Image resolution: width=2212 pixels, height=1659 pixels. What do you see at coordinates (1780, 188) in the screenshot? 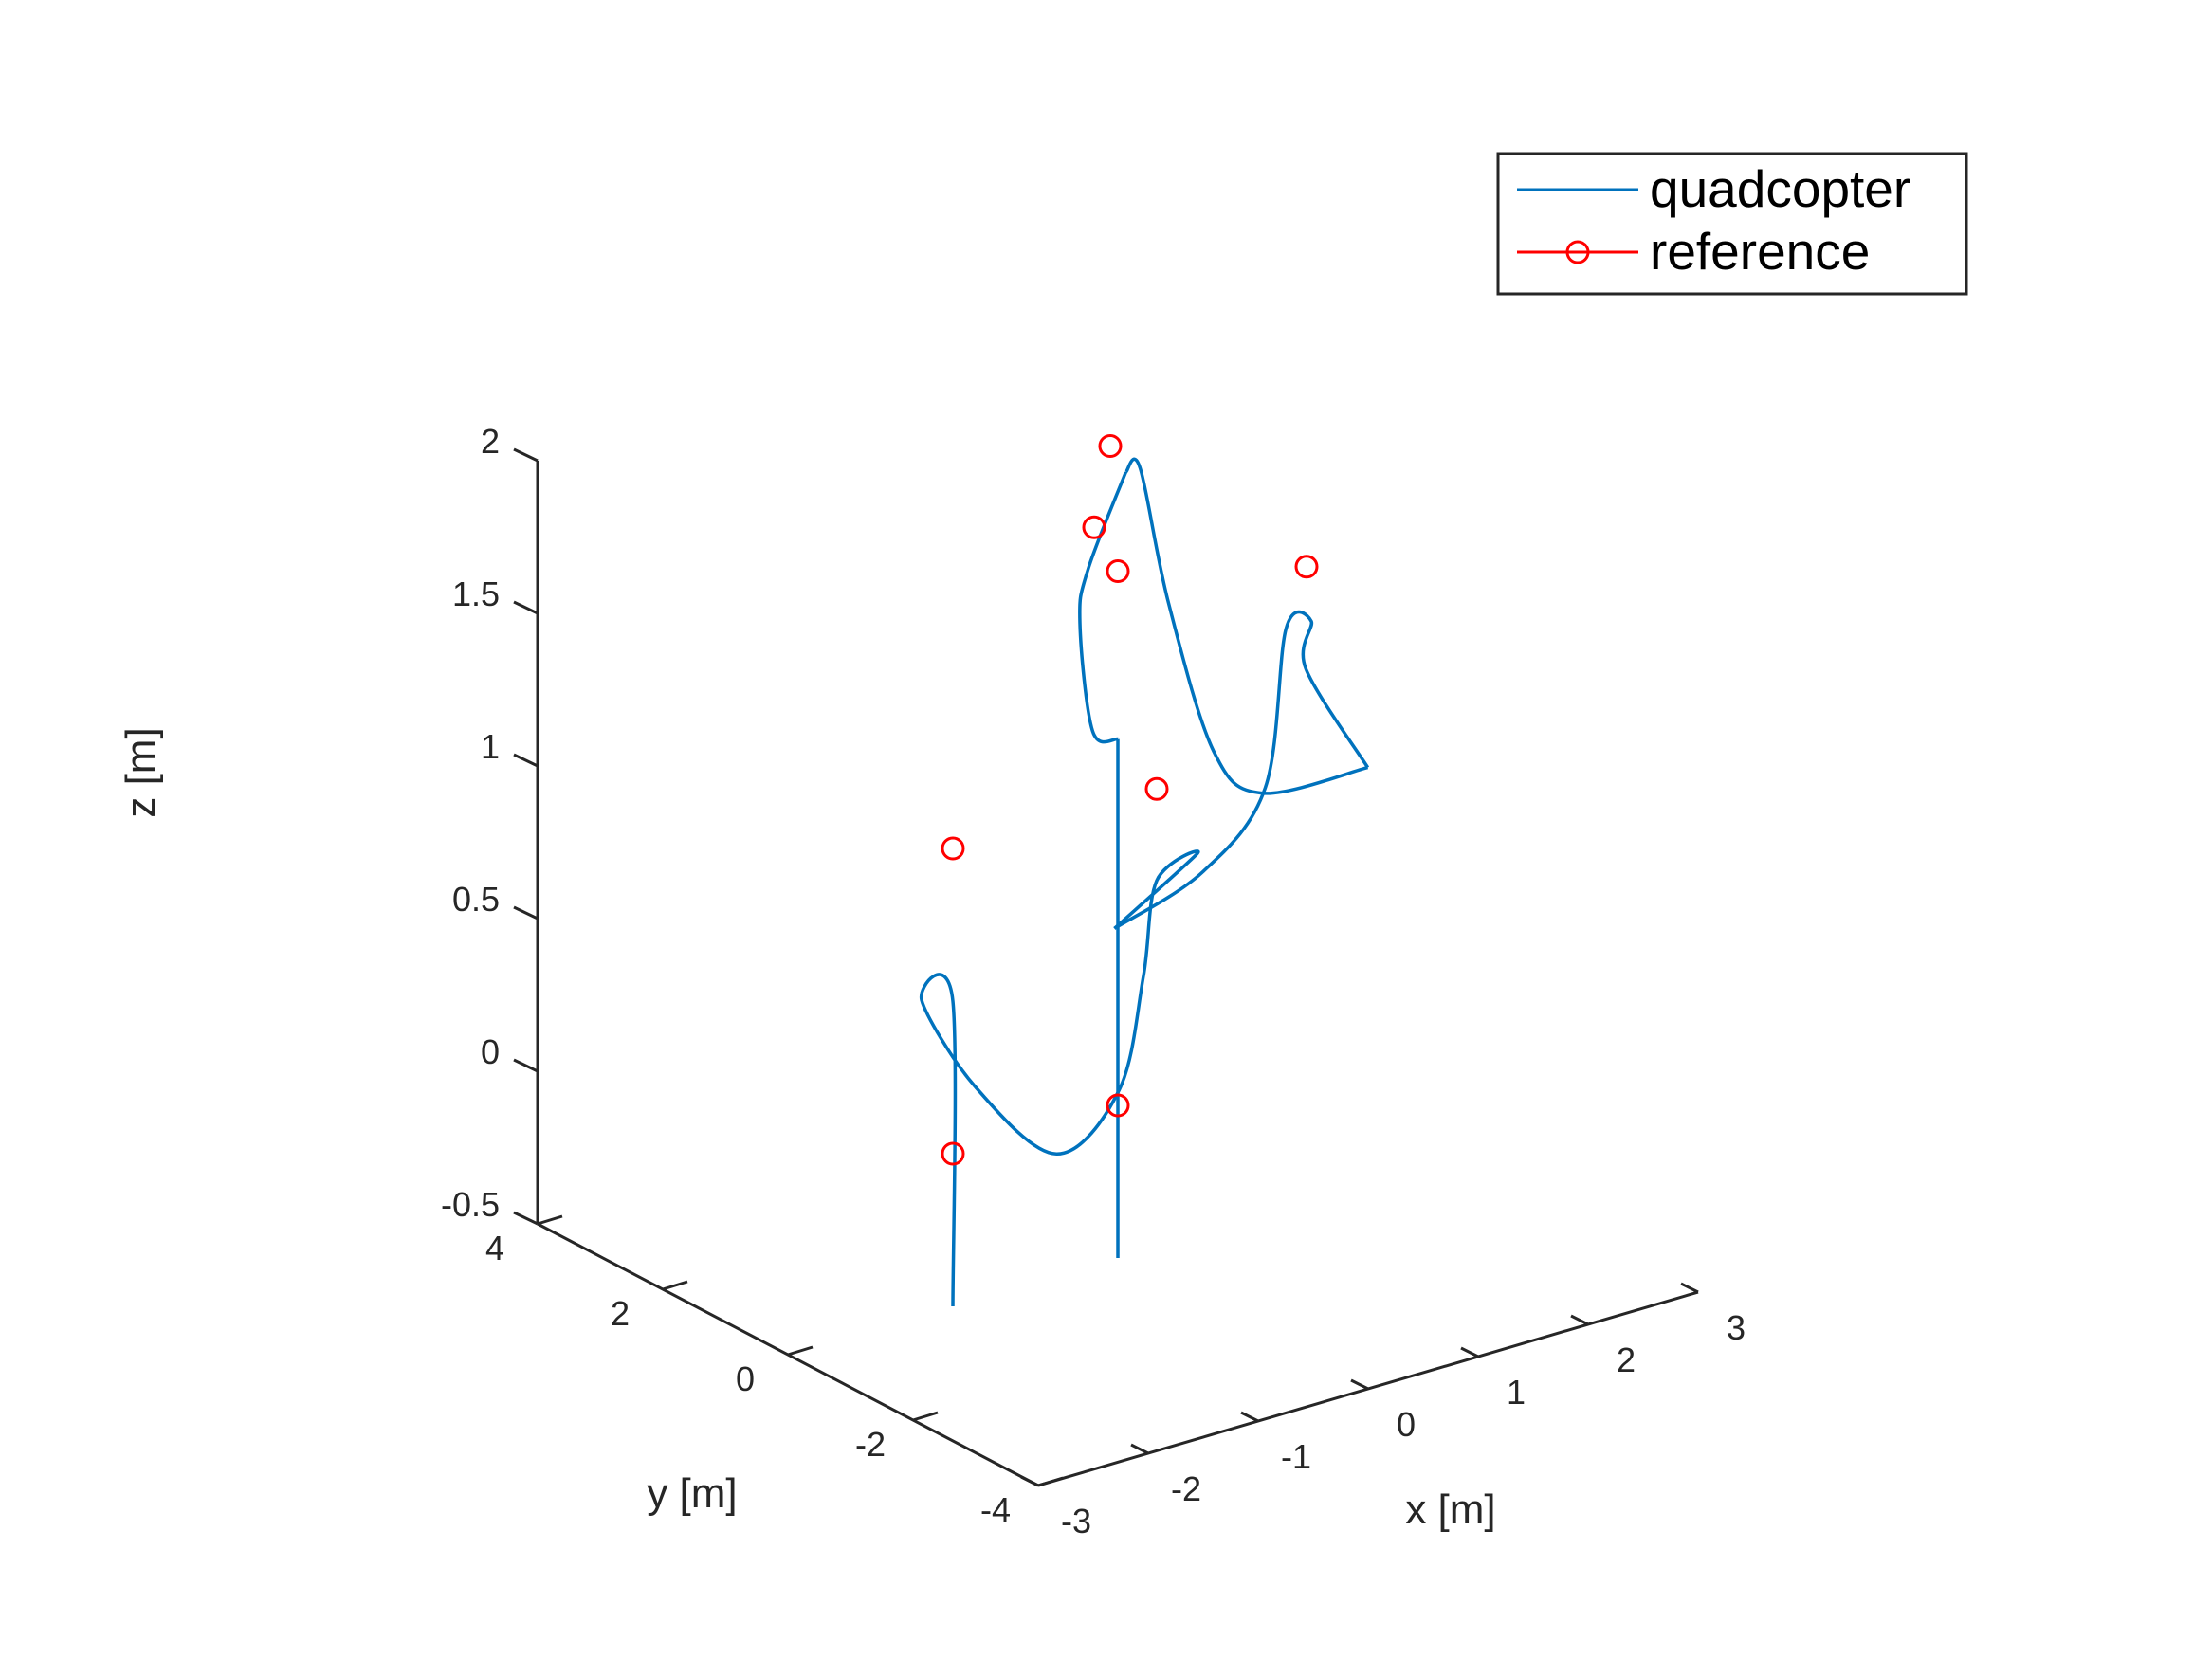
I see `legend-quadcopter-label: quadcopter` at bounding box center [1780, 188].